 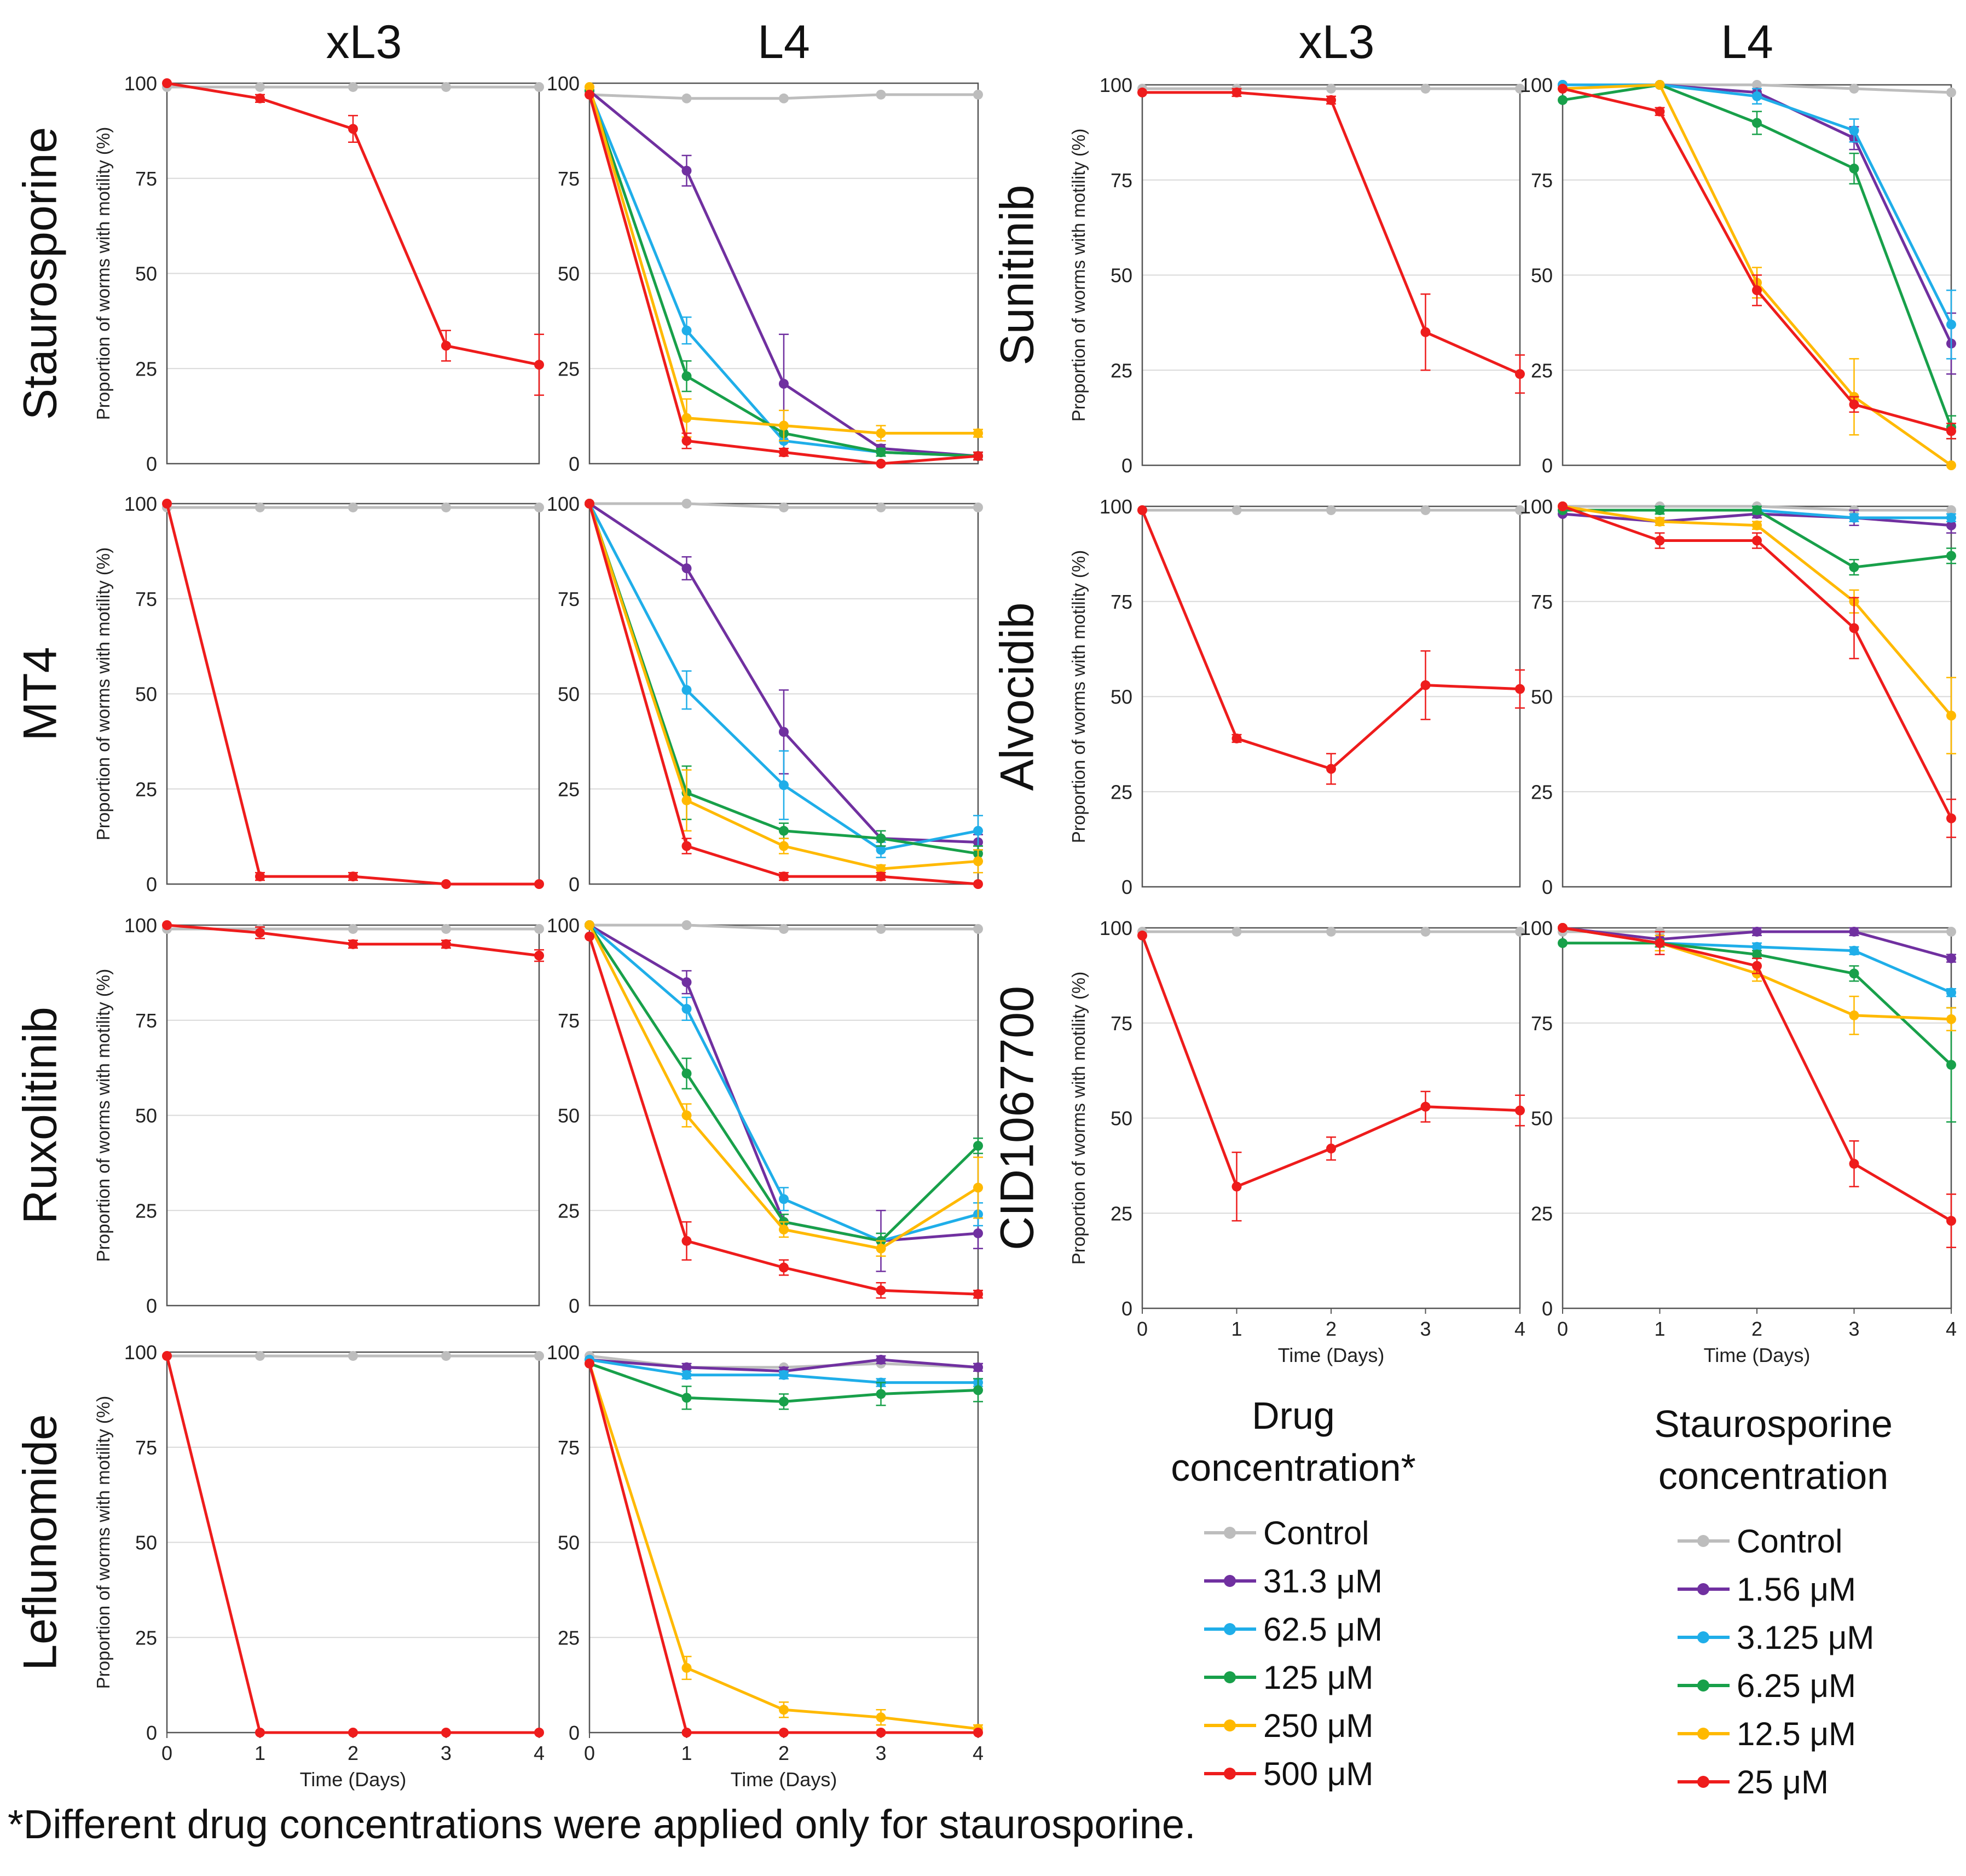 What do you see at coordinates (881, 1753) in the screenshot?
I see `x-tick-label: 3` at bounding box center [881, 1753].